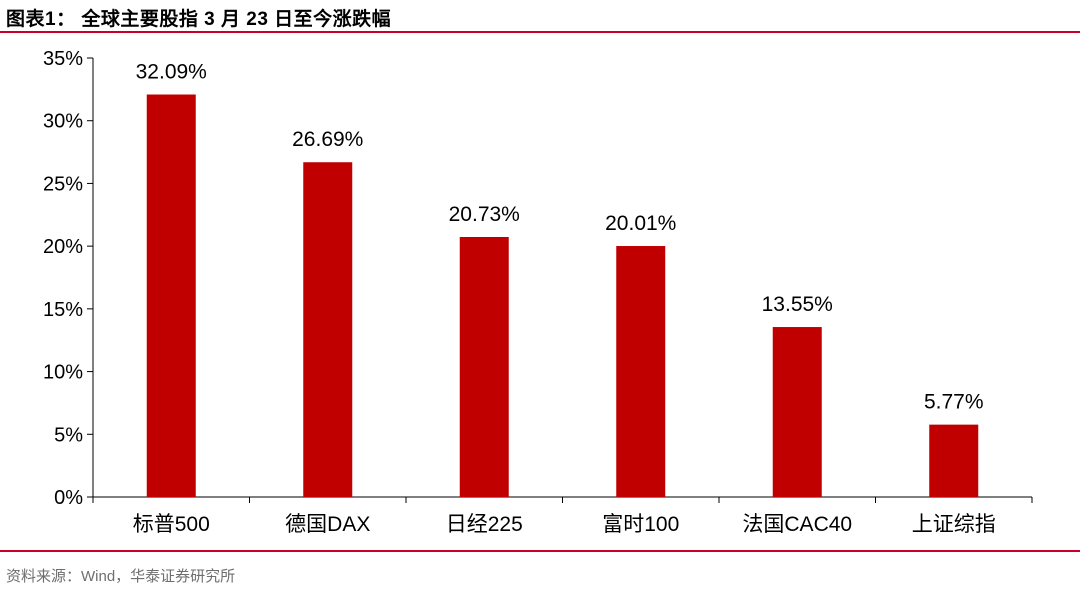  Describe the element at coordinates (63, 373) in the screenshot. I see `y-tick-label: 10%` at that location.